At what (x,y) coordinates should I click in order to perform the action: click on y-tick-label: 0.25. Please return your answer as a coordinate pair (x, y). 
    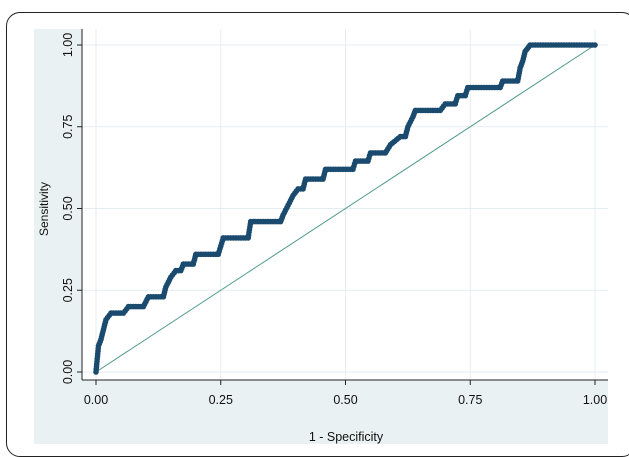
    Looking at the image, I should click on (68, 290).